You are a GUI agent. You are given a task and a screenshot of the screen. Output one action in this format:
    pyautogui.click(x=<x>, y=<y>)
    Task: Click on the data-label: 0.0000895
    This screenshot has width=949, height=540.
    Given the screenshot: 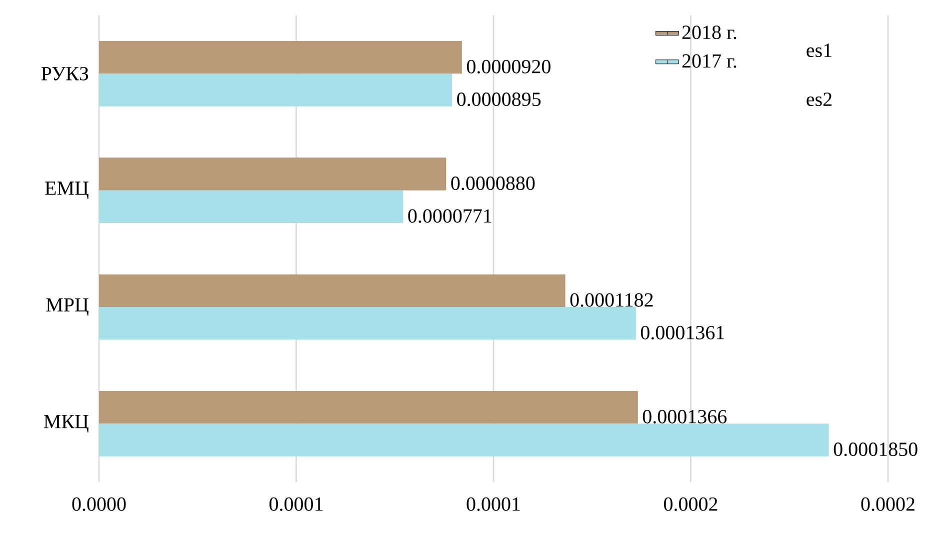 What is the action you would take?
    pyautogui.click(x=499, y=99)
    